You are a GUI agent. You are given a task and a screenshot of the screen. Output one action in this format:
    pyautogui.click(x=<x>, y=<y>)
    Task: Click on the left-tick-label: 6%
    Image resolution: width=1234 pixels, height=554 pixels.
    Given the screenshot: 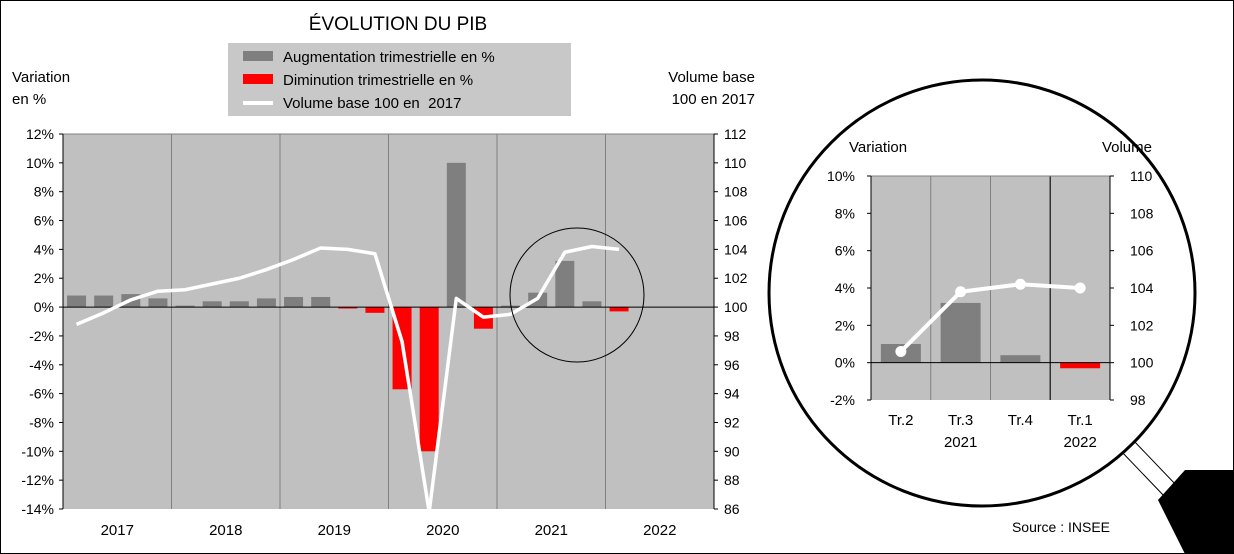 What is the action you would take?
    pyautogui.click(x=44, y=221)
    